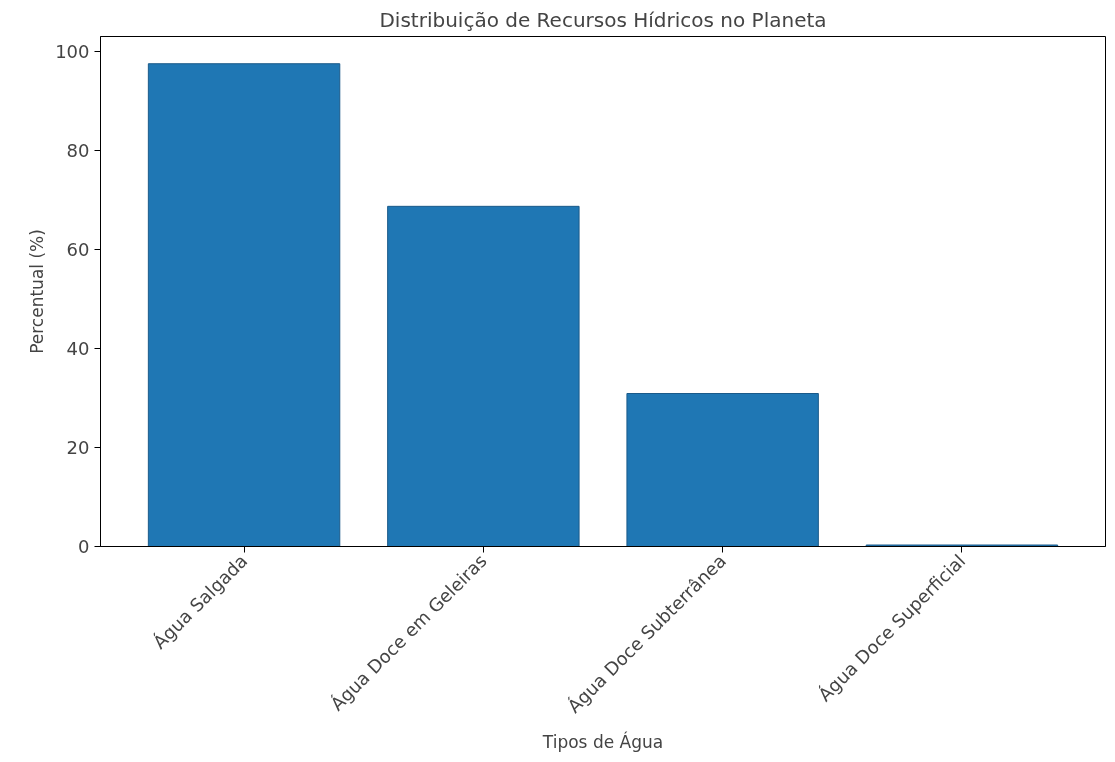 The image size is (1115, 762). What do you see at coordinates (603, 19) in the screenshot?
I see `chart-title: Distribuição de Recursos Hídricos no Planeta` at bounding box center [603, 19].